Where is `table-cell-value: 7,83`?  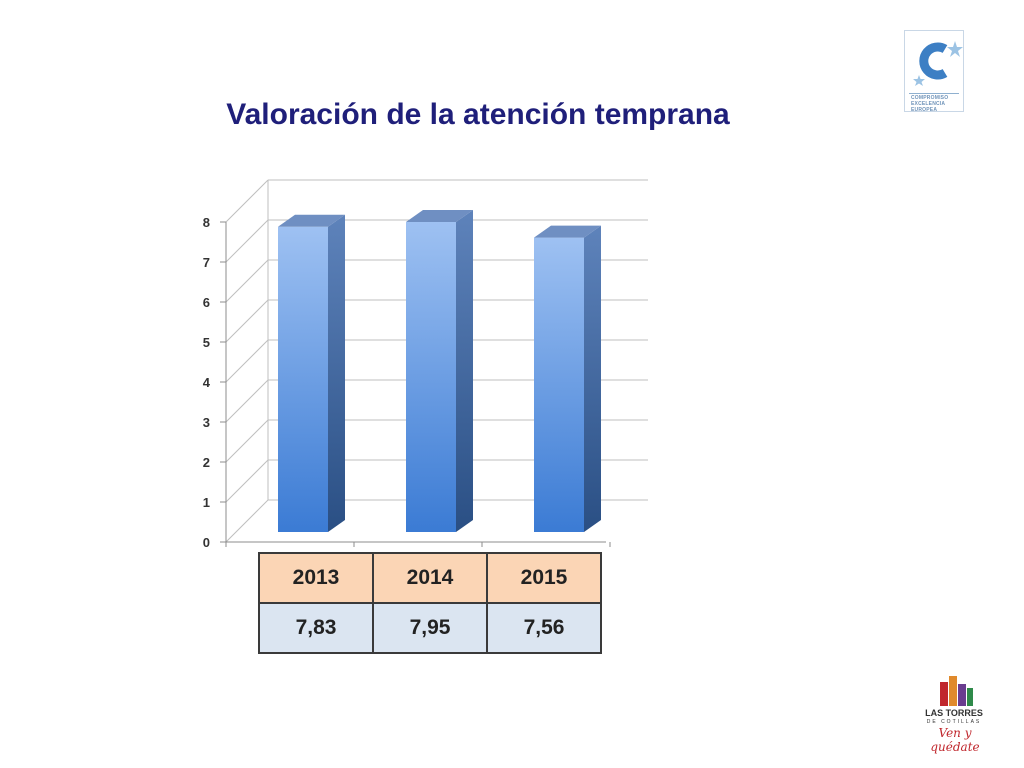
table-cell-value: 7,83 is located at coordinates (316, 628).